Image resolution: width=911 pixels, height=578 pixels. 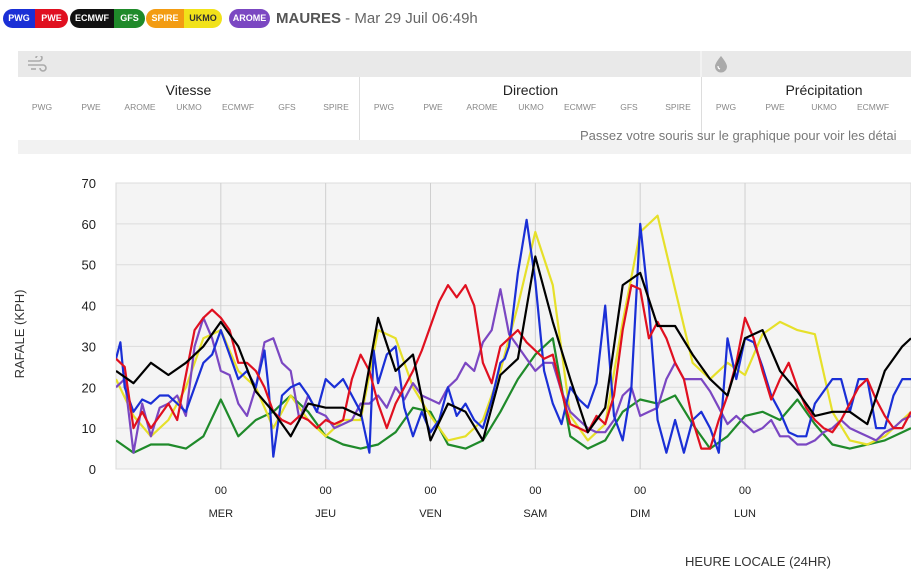 I want to click on model-pill-ecmwf-gfs: ECMWF GFS, so click(x=107, y=18).